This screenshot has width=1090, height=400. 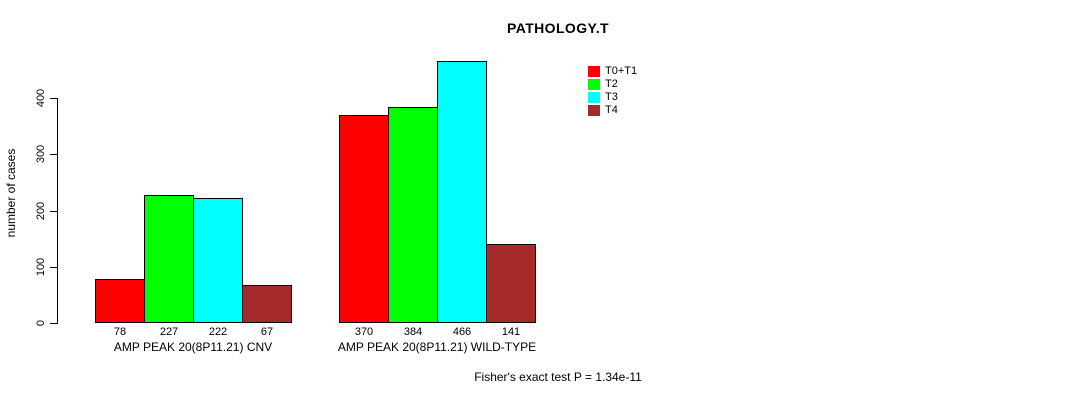 I want to click on group-label: AMP PEAK 20(8P11.21) WILD-TYPE, so click(x=437, y=347).